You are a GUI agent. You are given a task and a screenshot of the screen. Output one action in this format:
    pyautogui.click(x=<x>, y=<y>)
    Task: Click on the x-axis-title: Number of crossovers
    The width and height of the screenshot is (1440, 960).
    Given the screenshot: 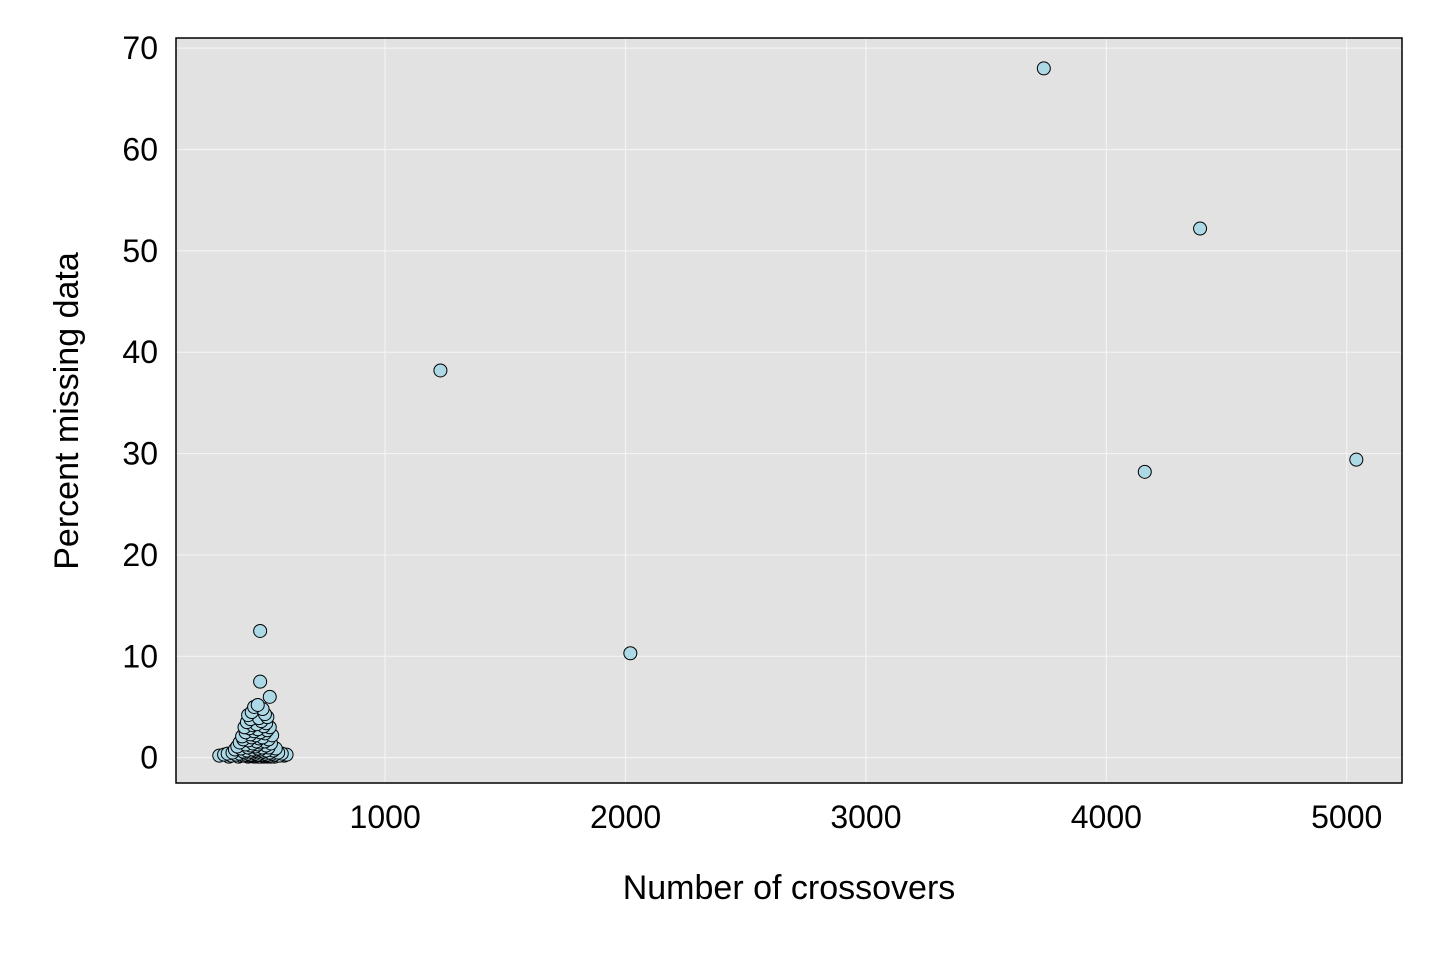 What is the action you would take?
    pyautogui.click(x=789, y=888)
    